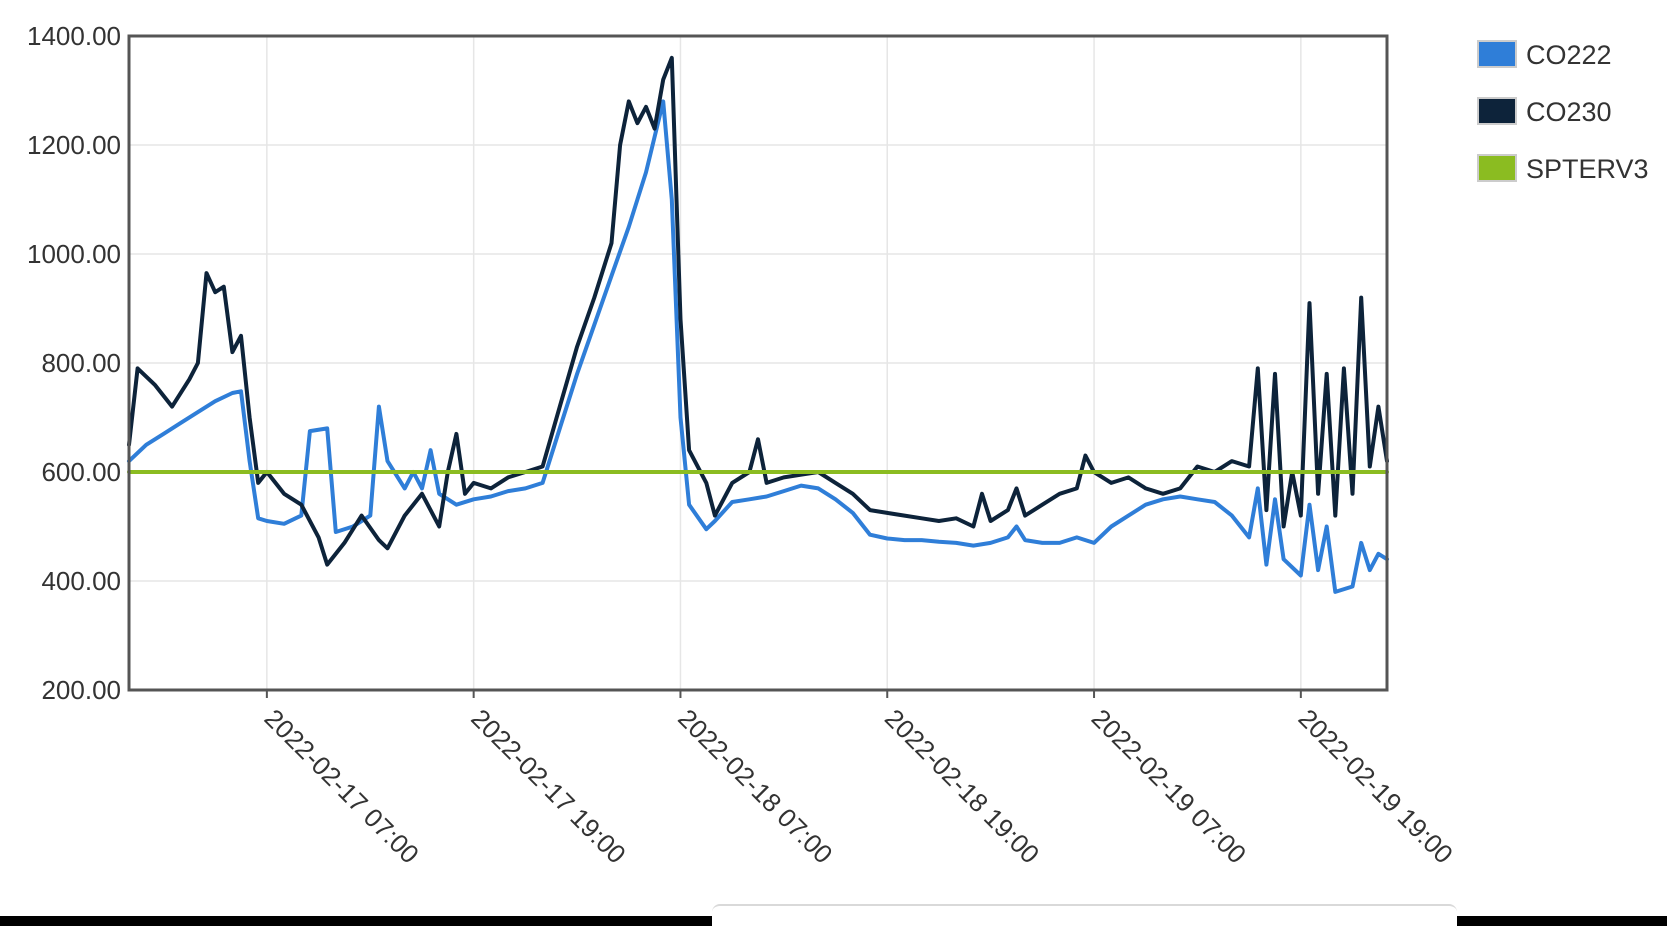 The height and width of the screenshot is (926, 1667). I want to click on legend-item-spterv3: SPTERV3, so click(1563, 169).